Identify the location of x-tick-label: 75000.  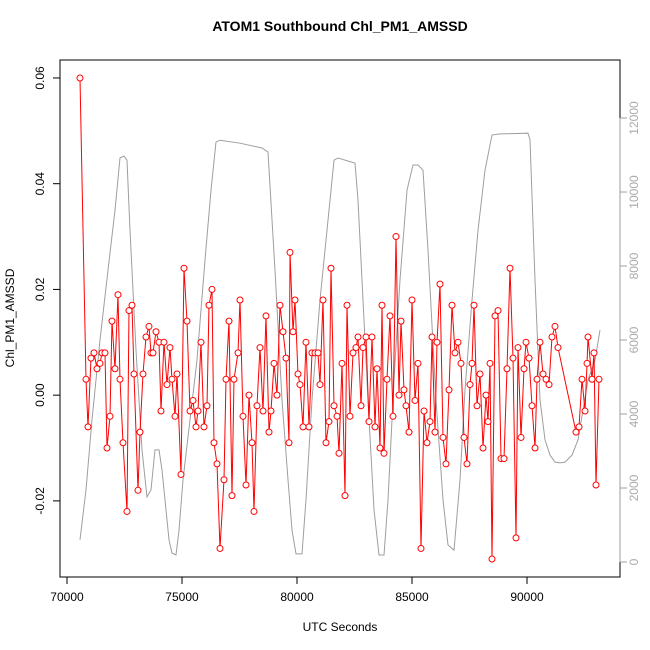
(182, 597).